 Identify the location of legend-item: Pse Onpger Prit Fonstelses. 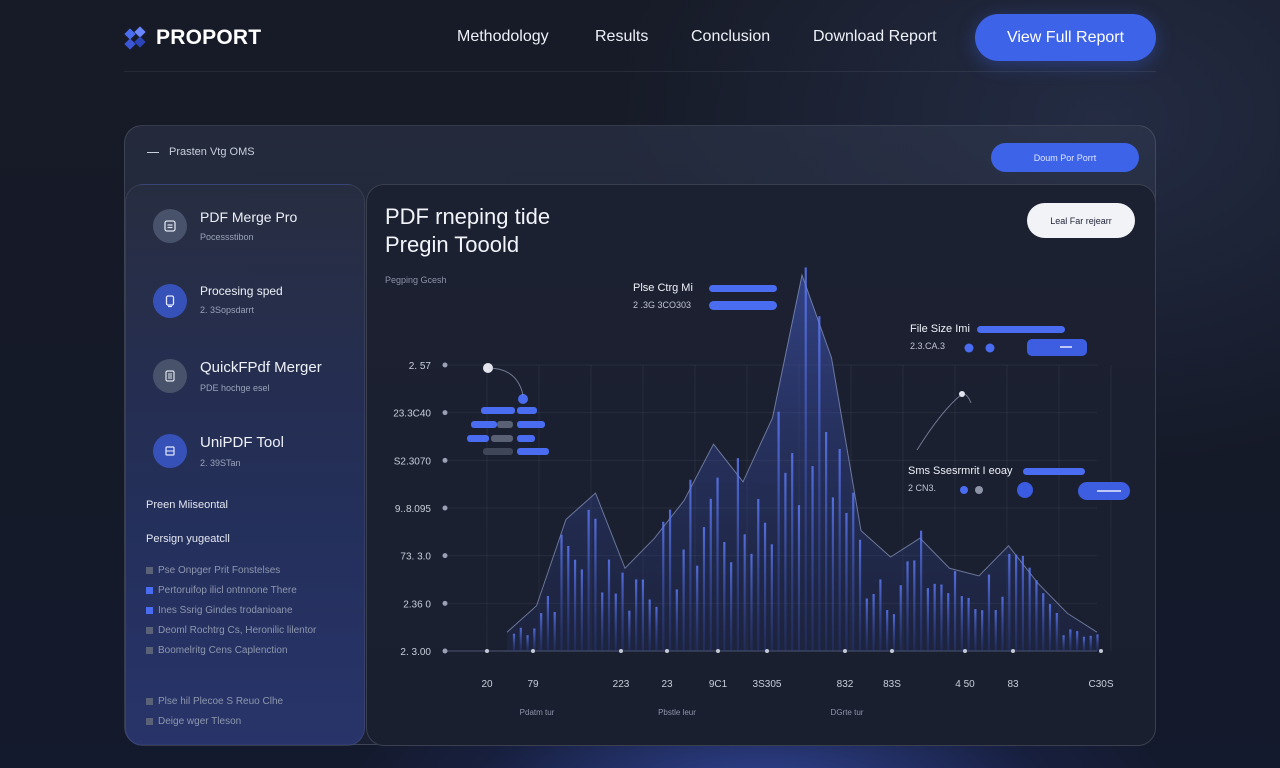
(231, 570).